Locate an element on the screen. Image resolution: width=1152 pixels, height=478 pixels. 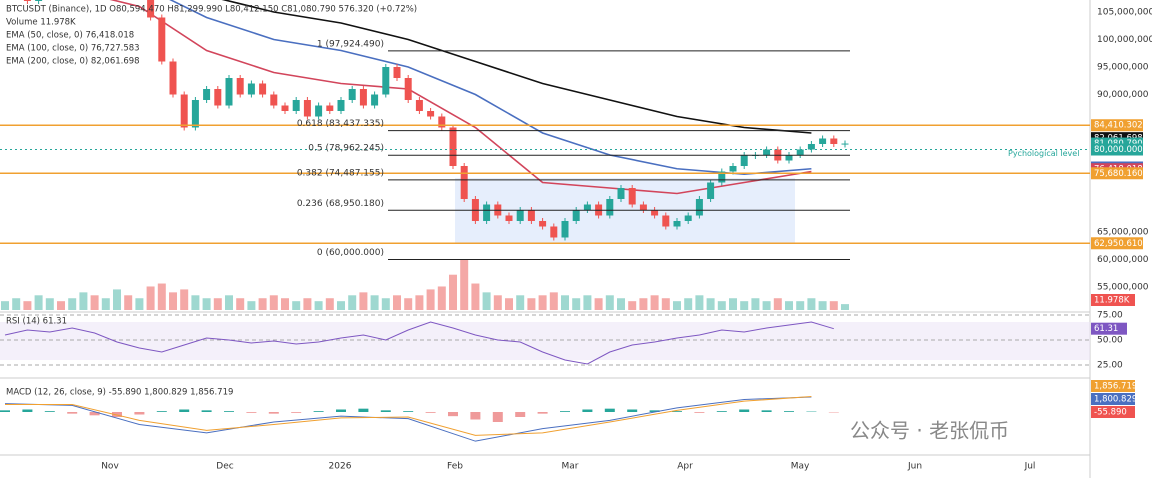
rsi-tag-label: 61.31 is located at coordinates (1106, 329).